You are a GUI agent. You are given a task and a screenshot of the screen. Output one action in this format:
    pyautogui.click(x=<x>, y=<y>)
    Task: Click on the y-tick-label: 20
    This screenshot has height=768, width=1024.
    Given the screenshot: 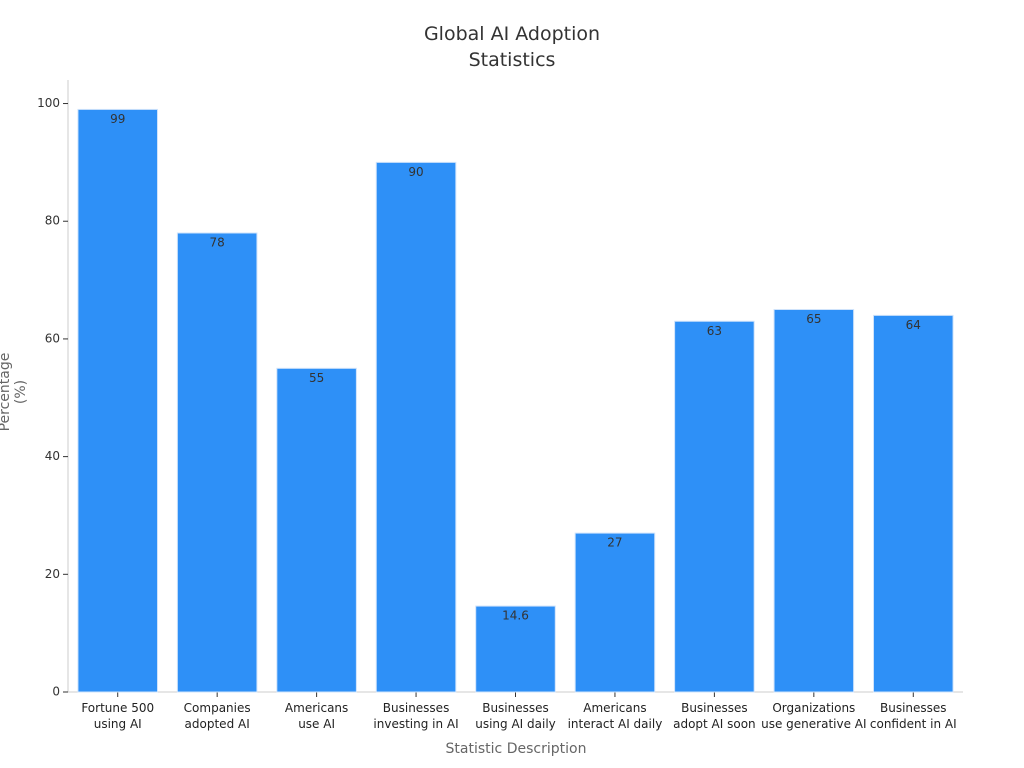 What is the action you would take?
    pyautogui.click(x=52, y=574)
    